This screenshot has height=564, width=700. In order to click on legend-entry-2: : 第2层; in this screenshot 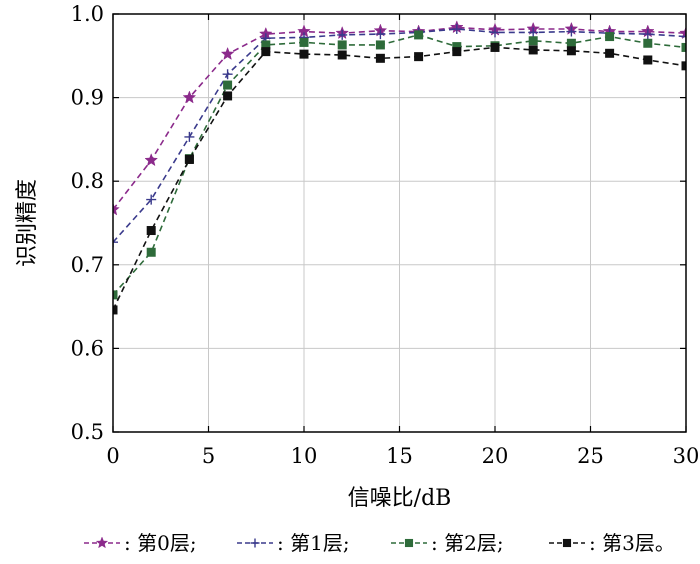, I will do `click(447, 543)`.